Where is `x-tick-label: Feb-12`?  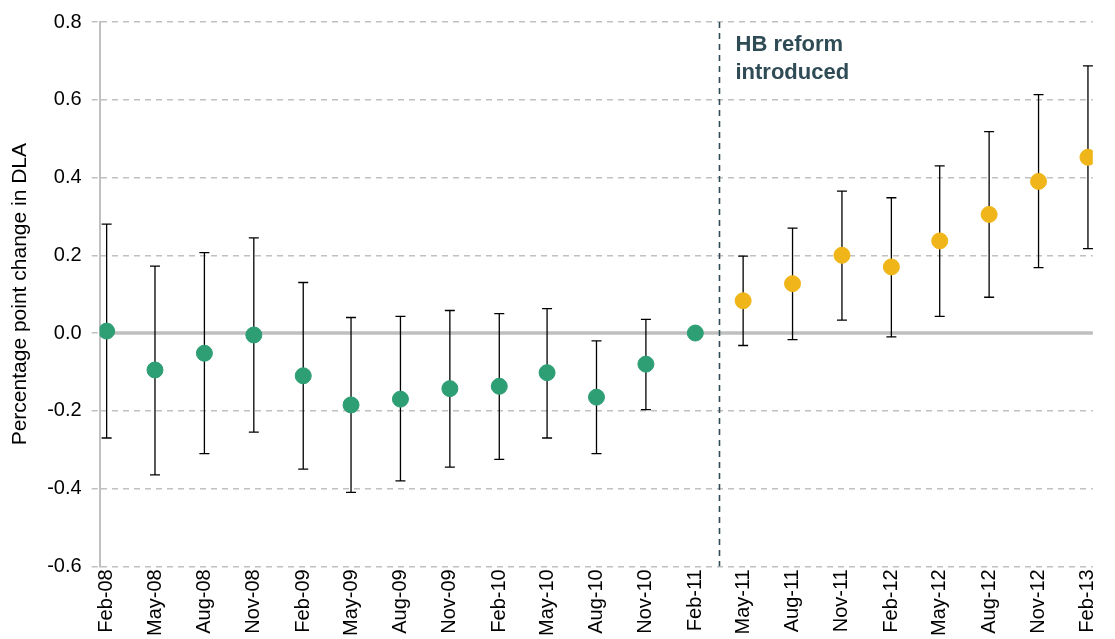 x-tick-label: Feb-12 is located at coordinates (889, 601).